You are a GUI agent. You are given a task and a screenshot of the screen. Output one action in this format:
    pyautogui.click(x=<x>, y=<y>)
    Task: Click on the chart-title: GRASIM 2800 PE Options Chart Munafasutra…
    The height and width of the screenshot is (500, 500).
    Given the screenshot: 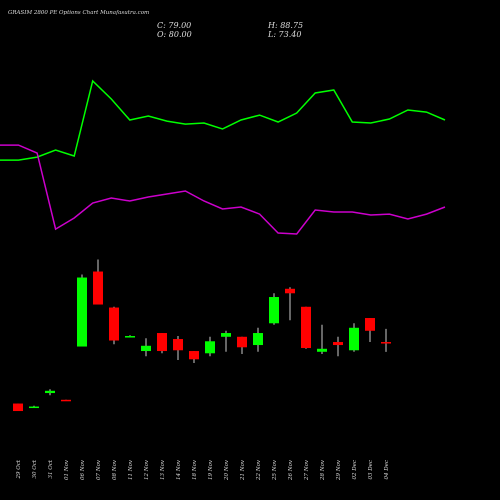 What is the action you would take?
    pyautogui.click(x=78, y=13)
    